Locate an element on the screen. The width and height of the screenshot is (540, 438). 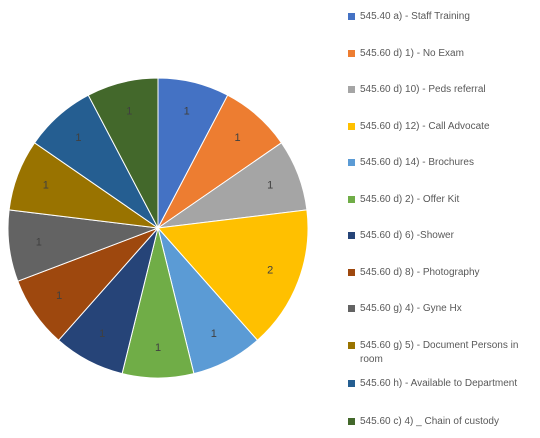
legend-label: 545.60 d) 6) -Shower is located at coordinates (407, 235).